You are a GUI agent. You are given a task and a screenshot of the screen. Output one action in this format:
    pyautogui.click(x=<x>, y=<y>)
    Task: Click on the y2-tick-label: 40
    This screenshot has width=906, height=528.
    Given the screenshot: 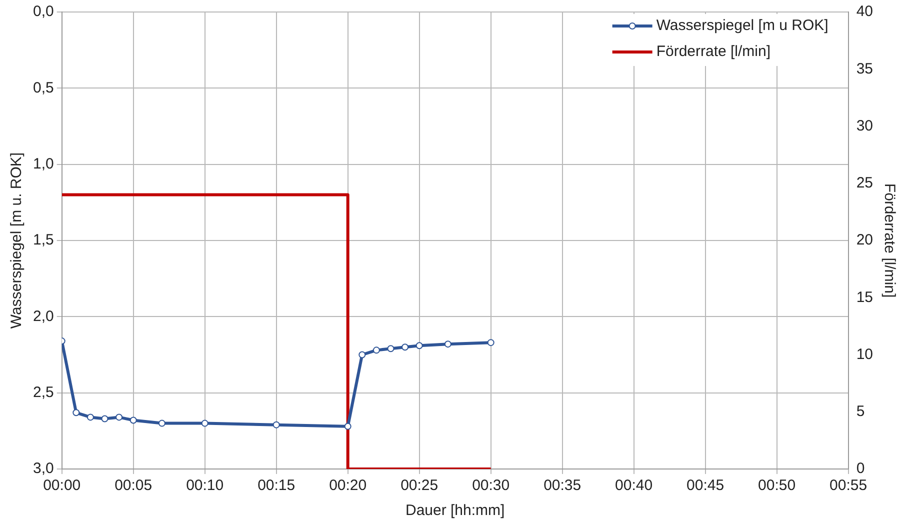 What is the action you would take?
    pyautogui.click(x=865, y=11)
    